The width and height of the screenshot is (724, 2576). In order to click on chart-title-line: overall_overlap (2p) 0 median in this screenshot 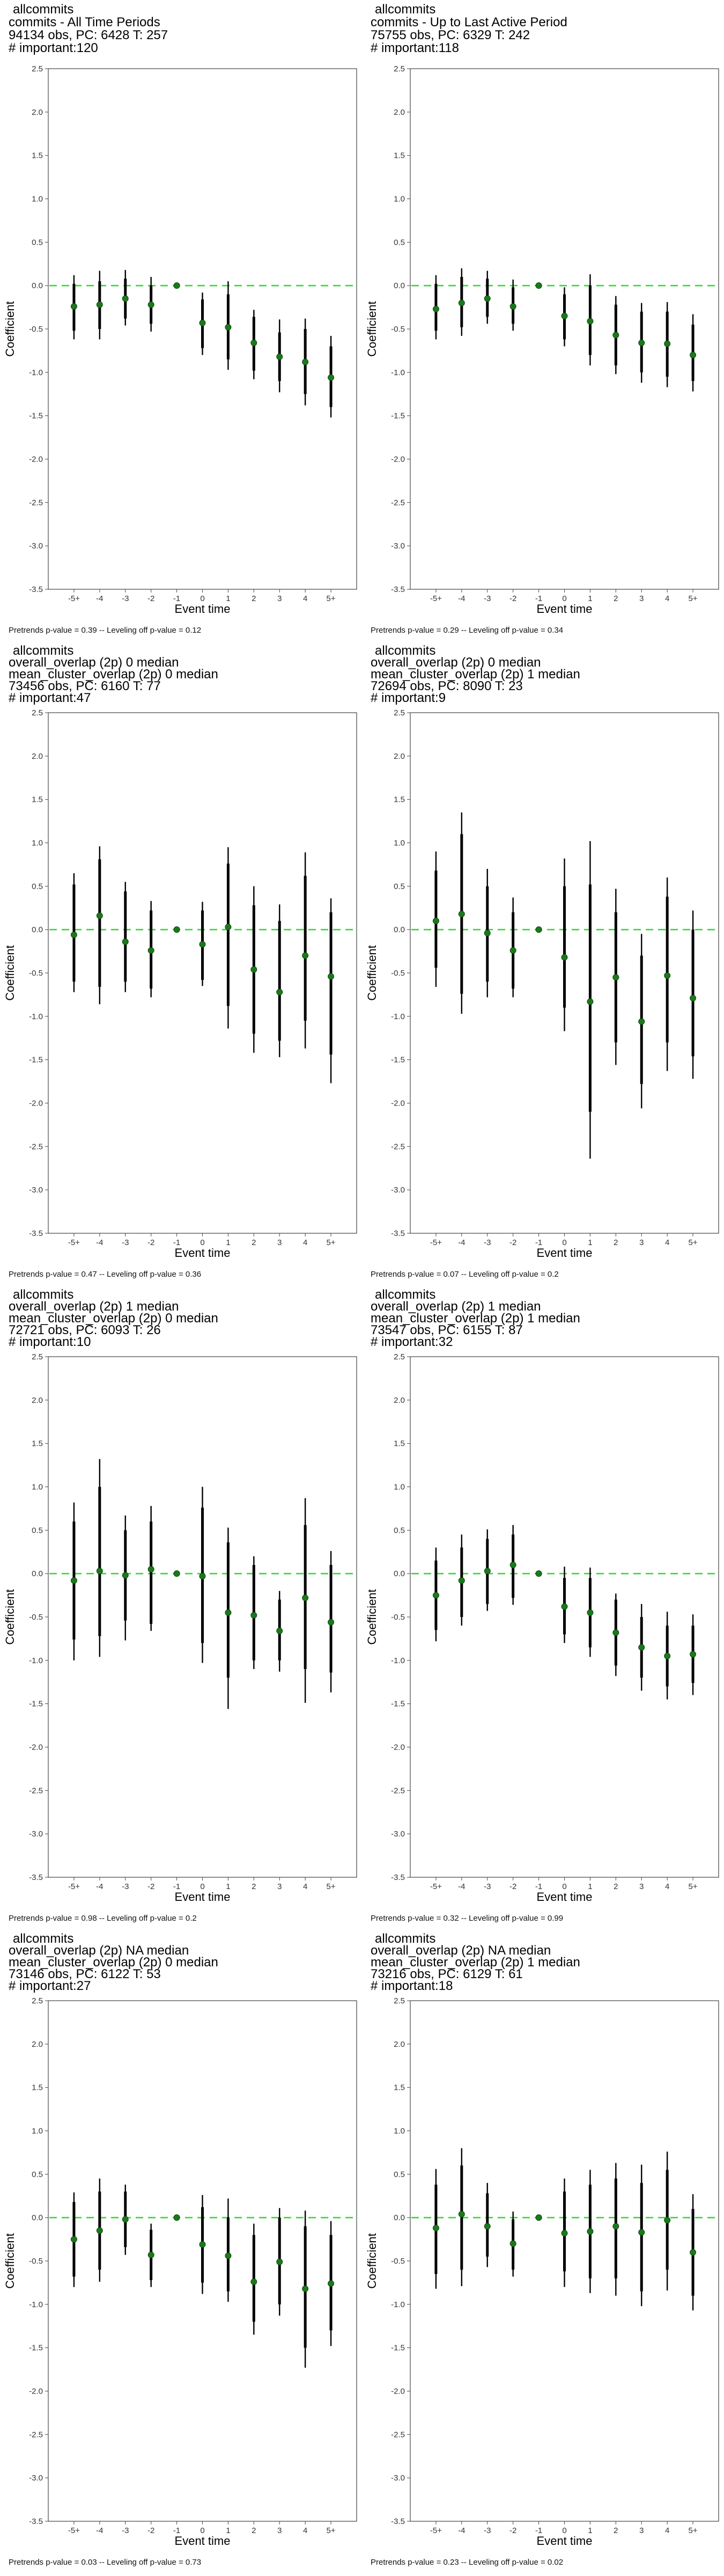, I will do `click(456, 662)`.